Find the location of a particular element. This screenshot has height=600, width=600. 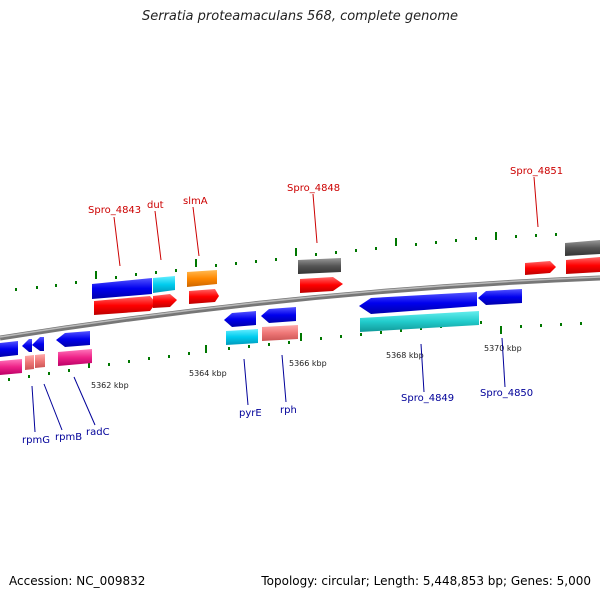

gene-slma-orange is located at coordinates (202, 278).